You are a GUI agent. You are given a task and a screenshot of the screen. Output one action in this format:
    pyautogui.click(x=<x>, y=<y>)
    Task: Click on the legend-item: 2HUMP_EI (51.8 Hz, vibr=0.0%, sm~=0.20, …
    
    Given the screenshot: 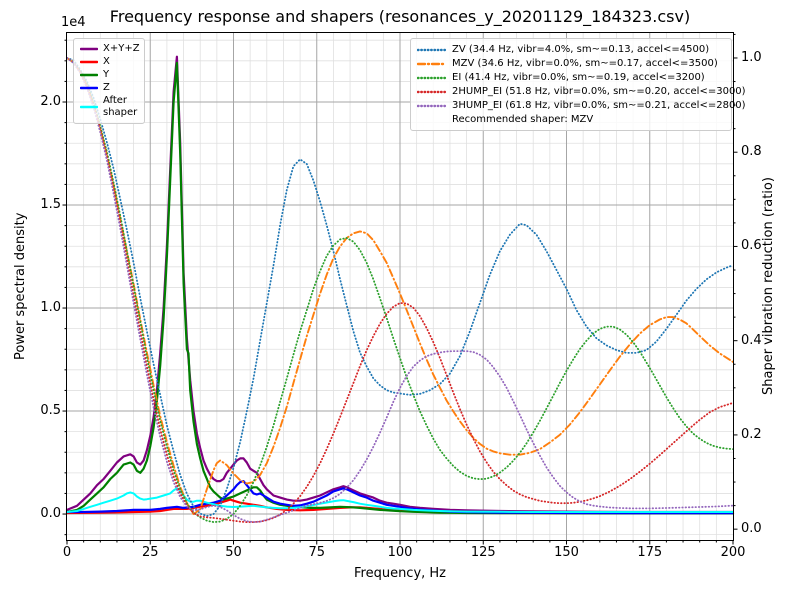 What is the action you would take?
    pyautogui.click(x=581, y=91)
    